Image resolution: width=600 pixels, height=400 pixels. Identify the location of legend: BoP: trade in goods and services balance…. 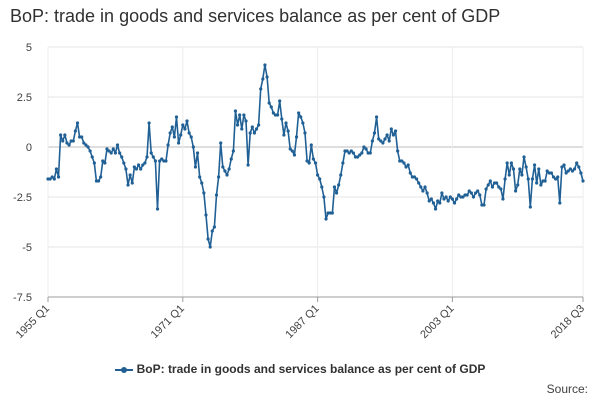
(300, 369).